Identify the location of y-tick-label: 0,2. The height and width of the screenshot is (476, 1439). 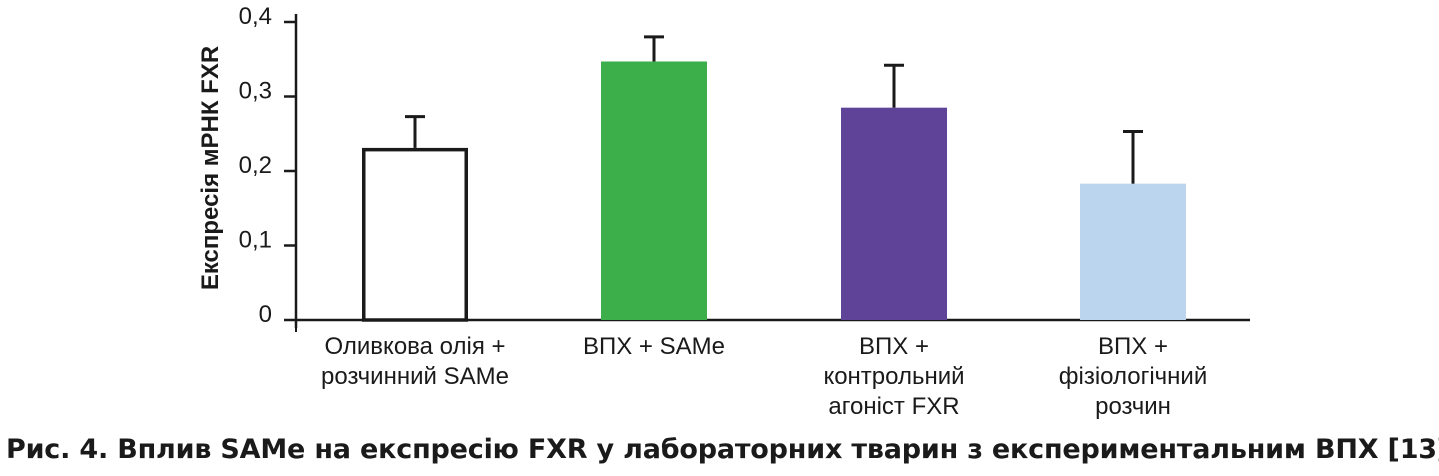
(255, 165).